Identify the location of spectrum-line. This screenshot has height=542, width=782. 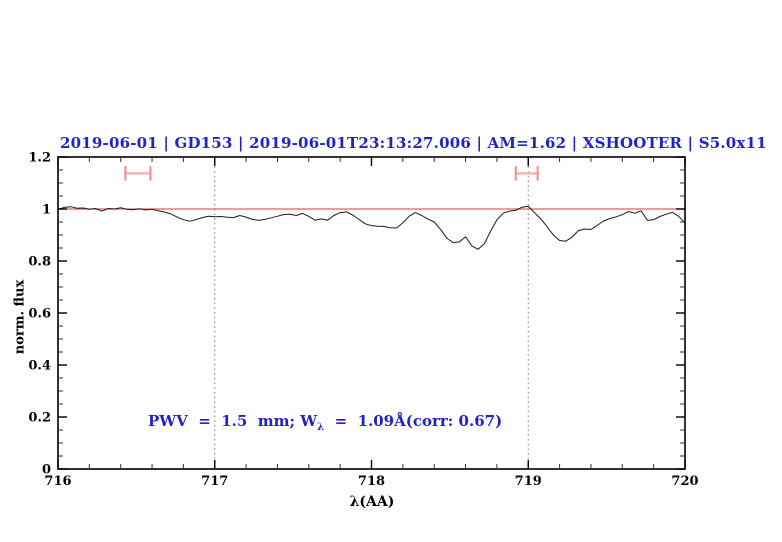
(371, 227).